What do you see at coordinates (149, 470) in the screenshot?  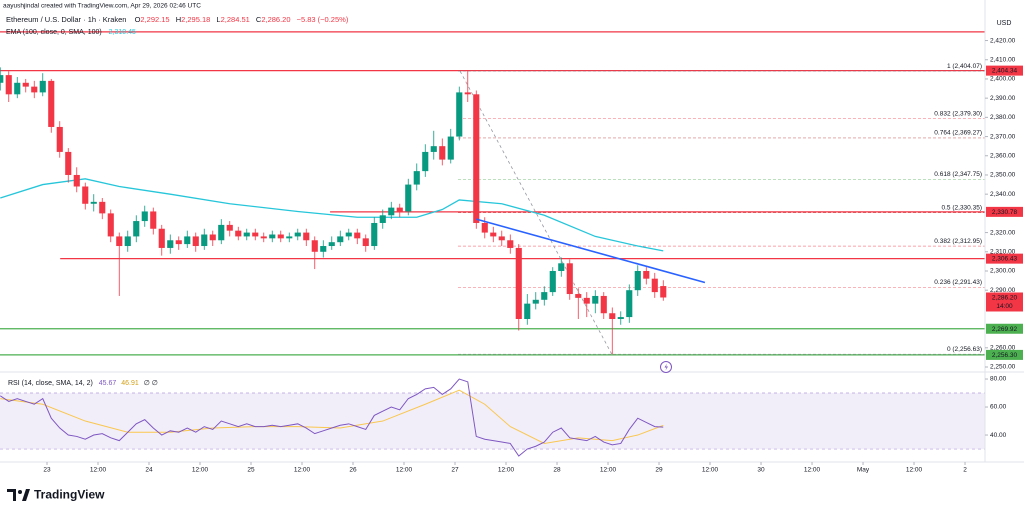 I see `x-tick-label: 24` at bounding box center [149, 470].